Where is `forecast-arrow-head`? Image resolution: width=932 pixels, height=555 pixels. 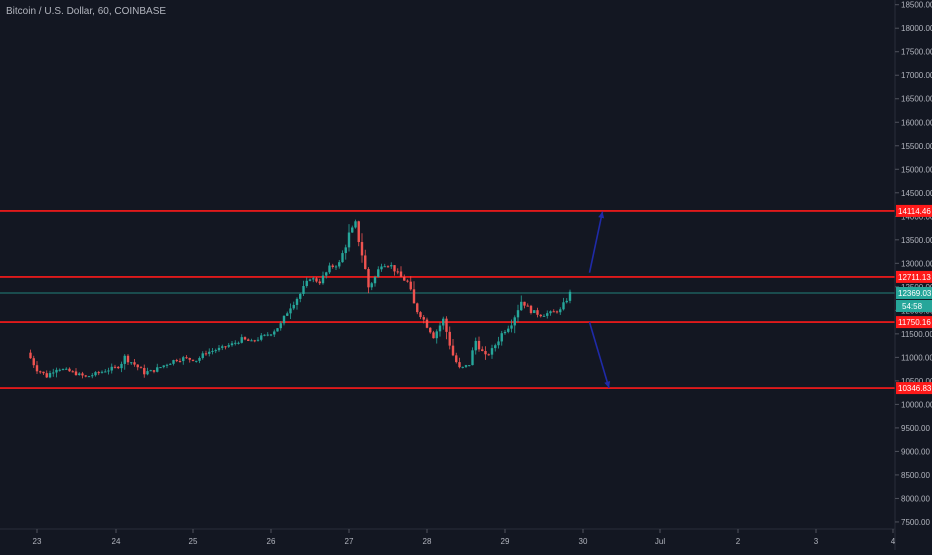
forecast-arrow-head is located at coordinates (601, 215).